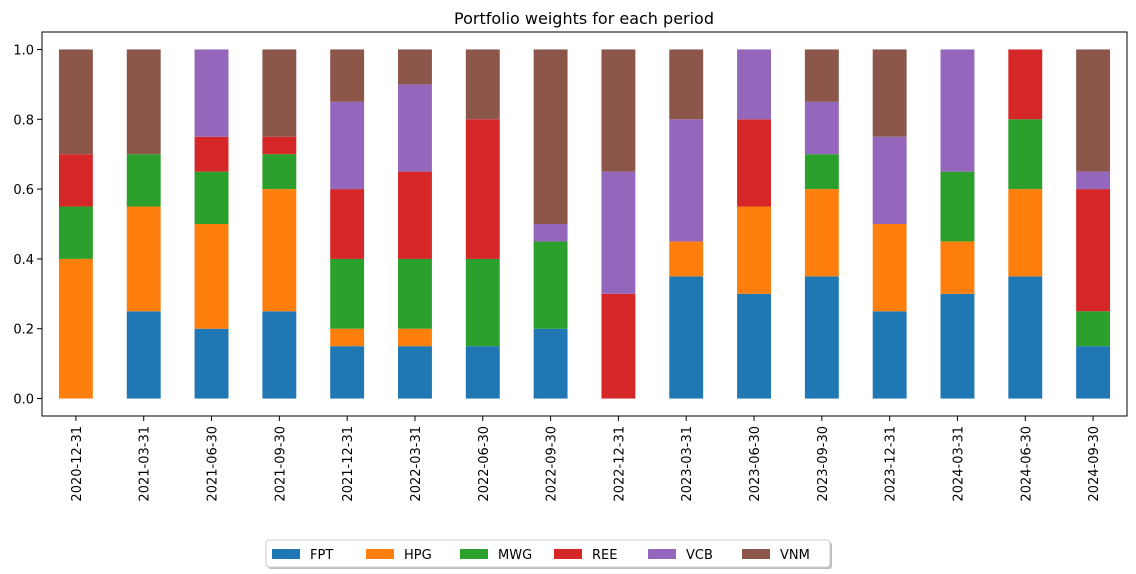  I want to click on legend-label-hpg: HPG, so click(418, 555).